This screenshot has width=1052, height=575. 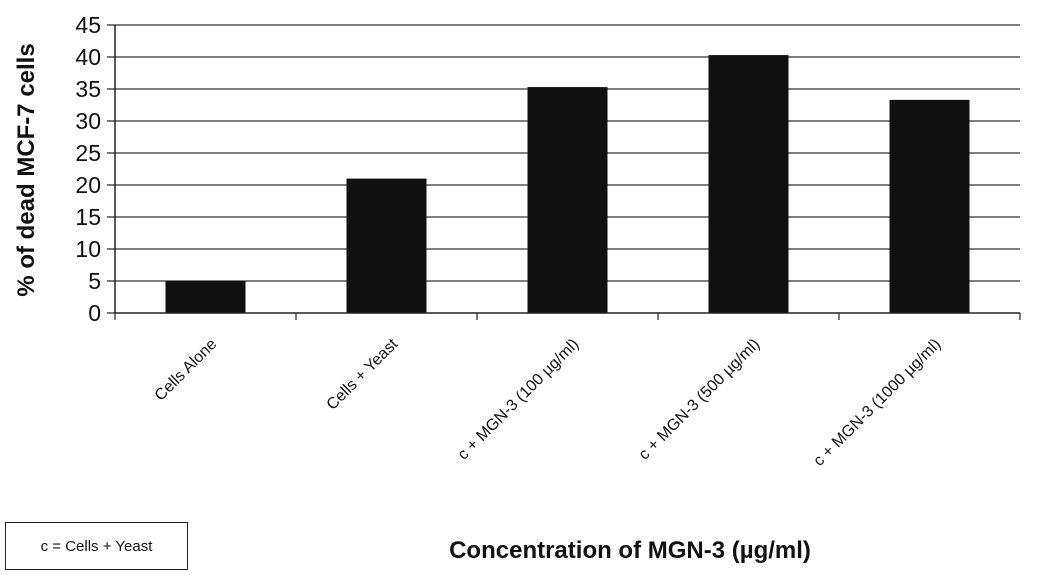 What do you see at coordinates (186, 370) in the screenshot?
I see `x-tick-label: Cells Alone` at bounding box center [186, 370].